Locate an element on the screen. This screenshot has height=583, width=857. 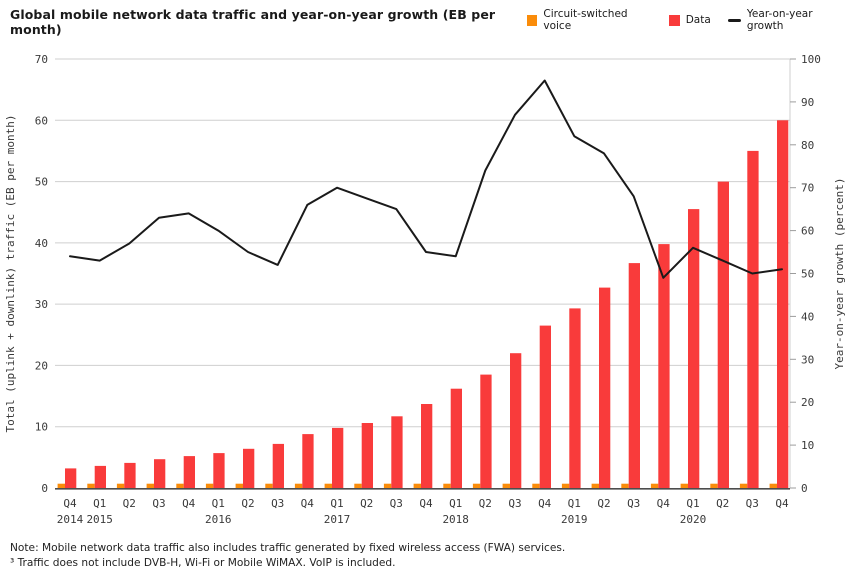
right-axis-tick-label: 10 is located at coordinates (807, 445).